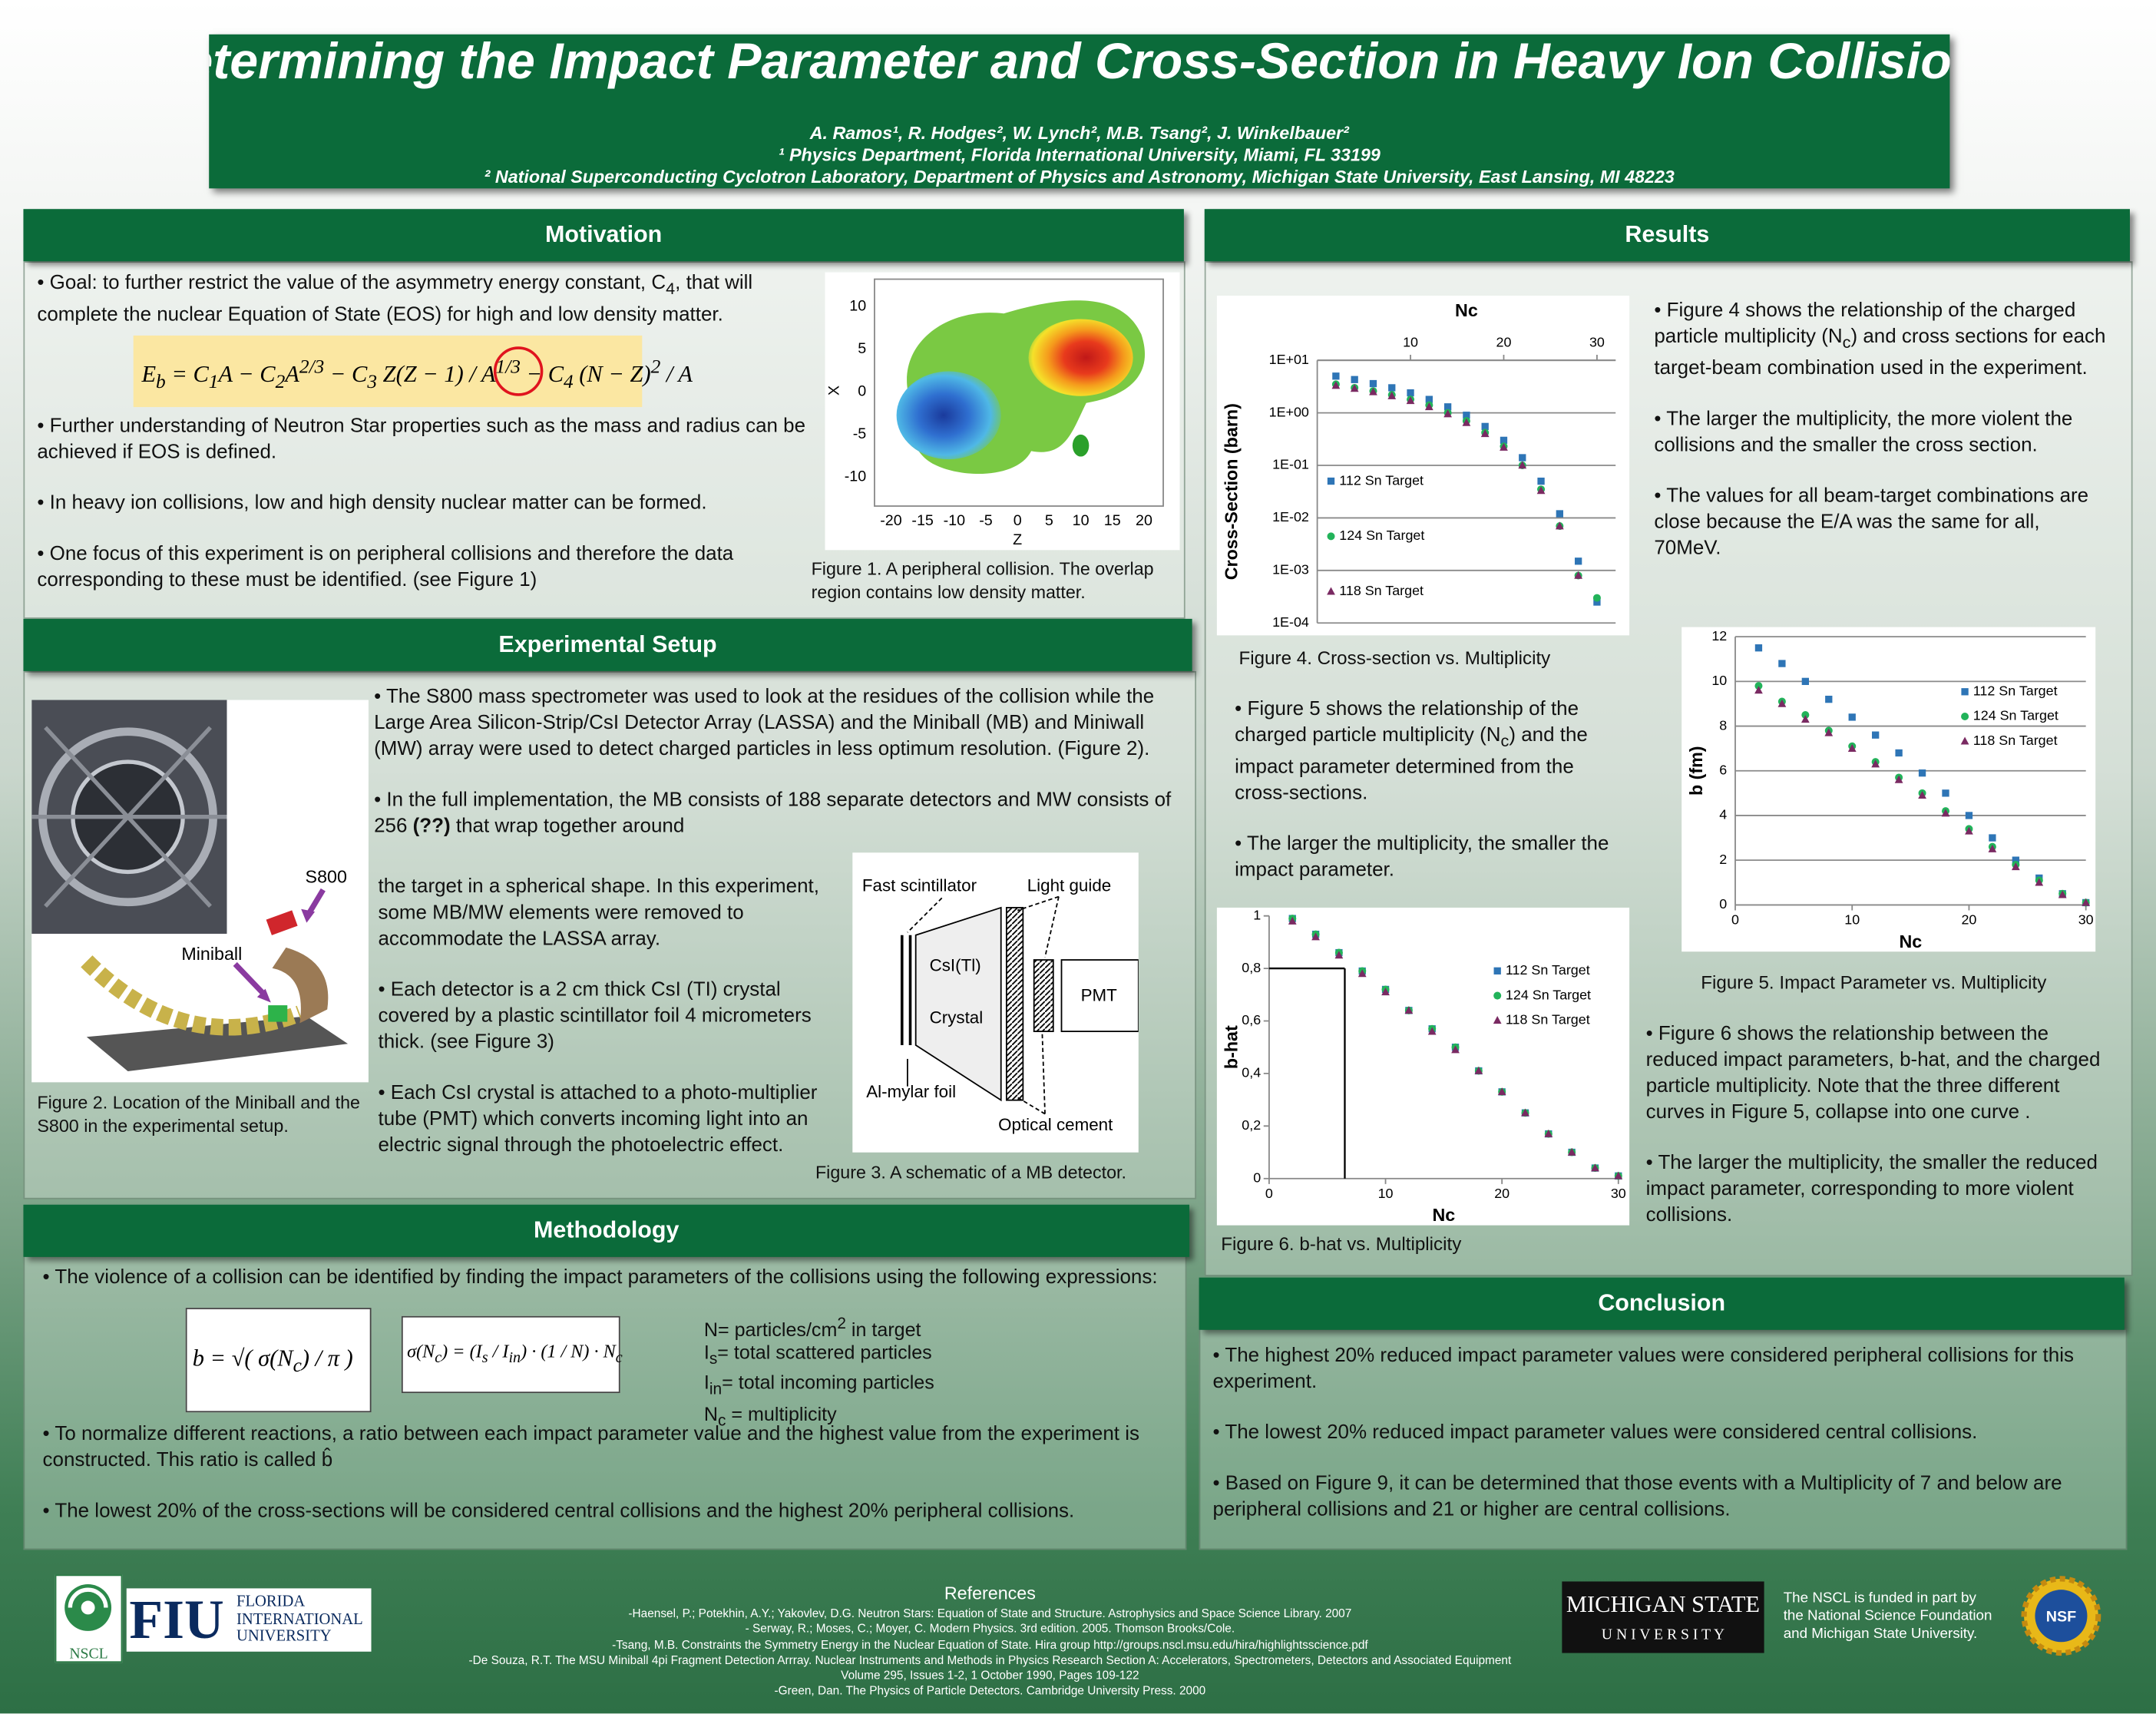  Describe the element at coordinates (1382, 480) in the screenshot. I see `legend-label: 112 Sn Target` at that location.